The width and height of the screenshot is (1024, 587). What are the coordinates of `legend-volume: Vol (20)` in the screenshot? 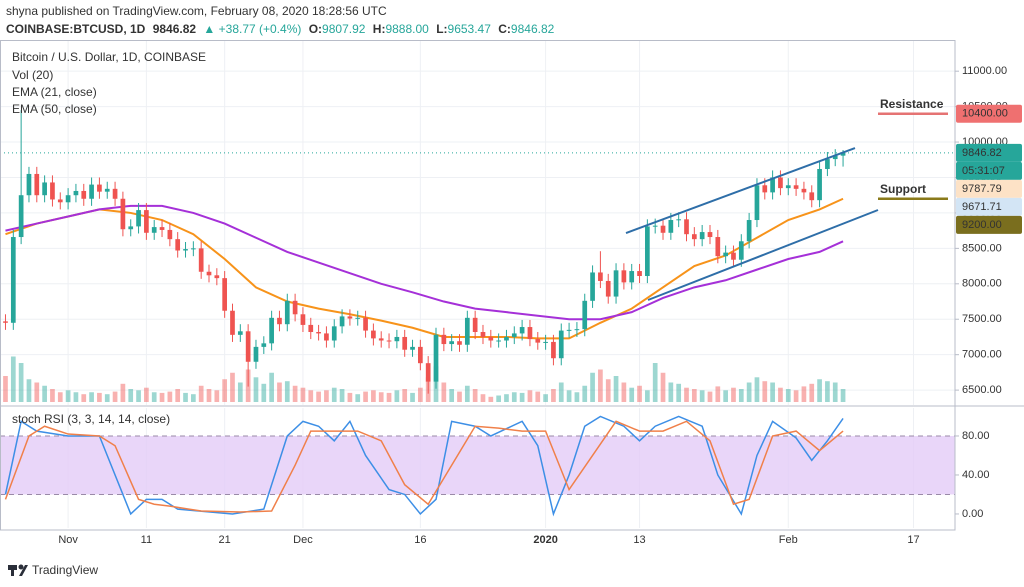 It's located at (32, 75).